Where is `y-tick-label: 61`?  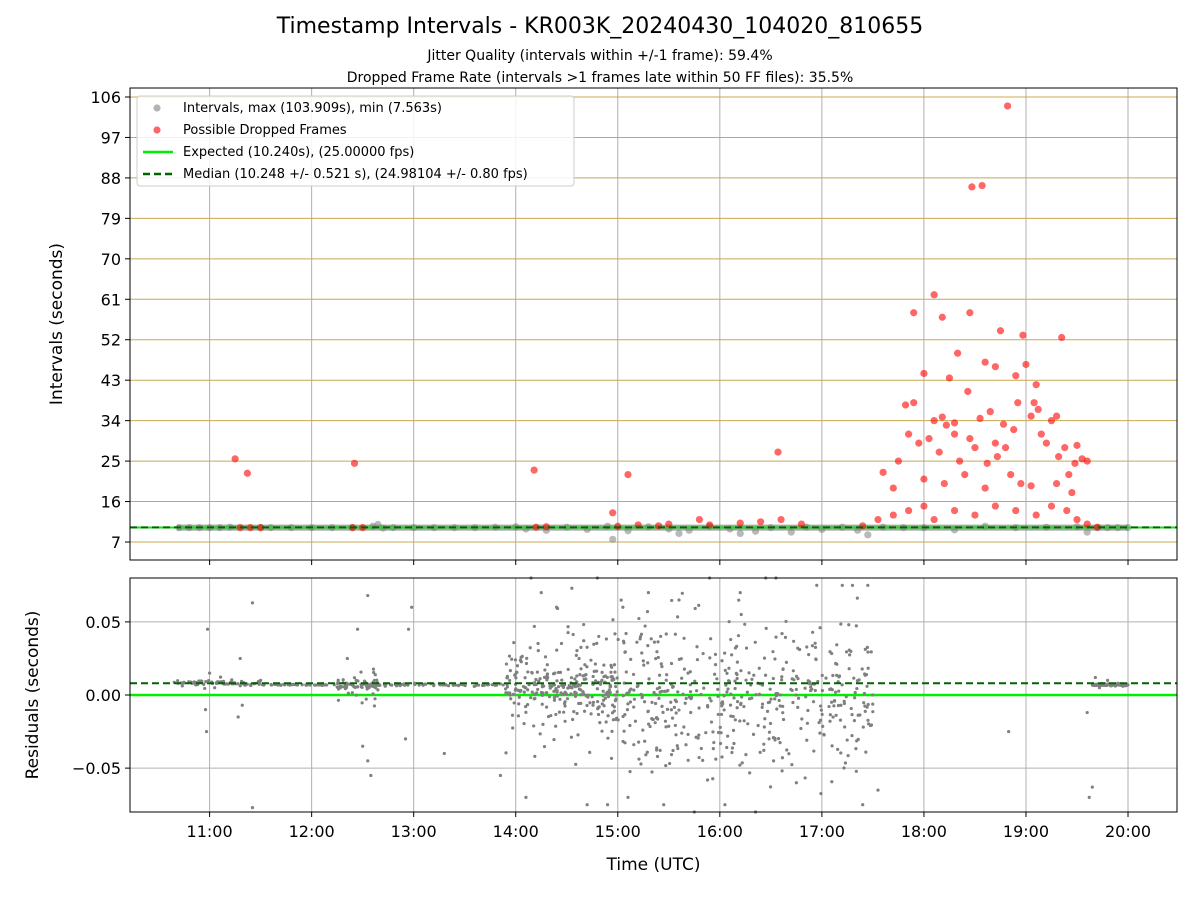
y-tick-label: 61 is located at coordinates (111, 299).